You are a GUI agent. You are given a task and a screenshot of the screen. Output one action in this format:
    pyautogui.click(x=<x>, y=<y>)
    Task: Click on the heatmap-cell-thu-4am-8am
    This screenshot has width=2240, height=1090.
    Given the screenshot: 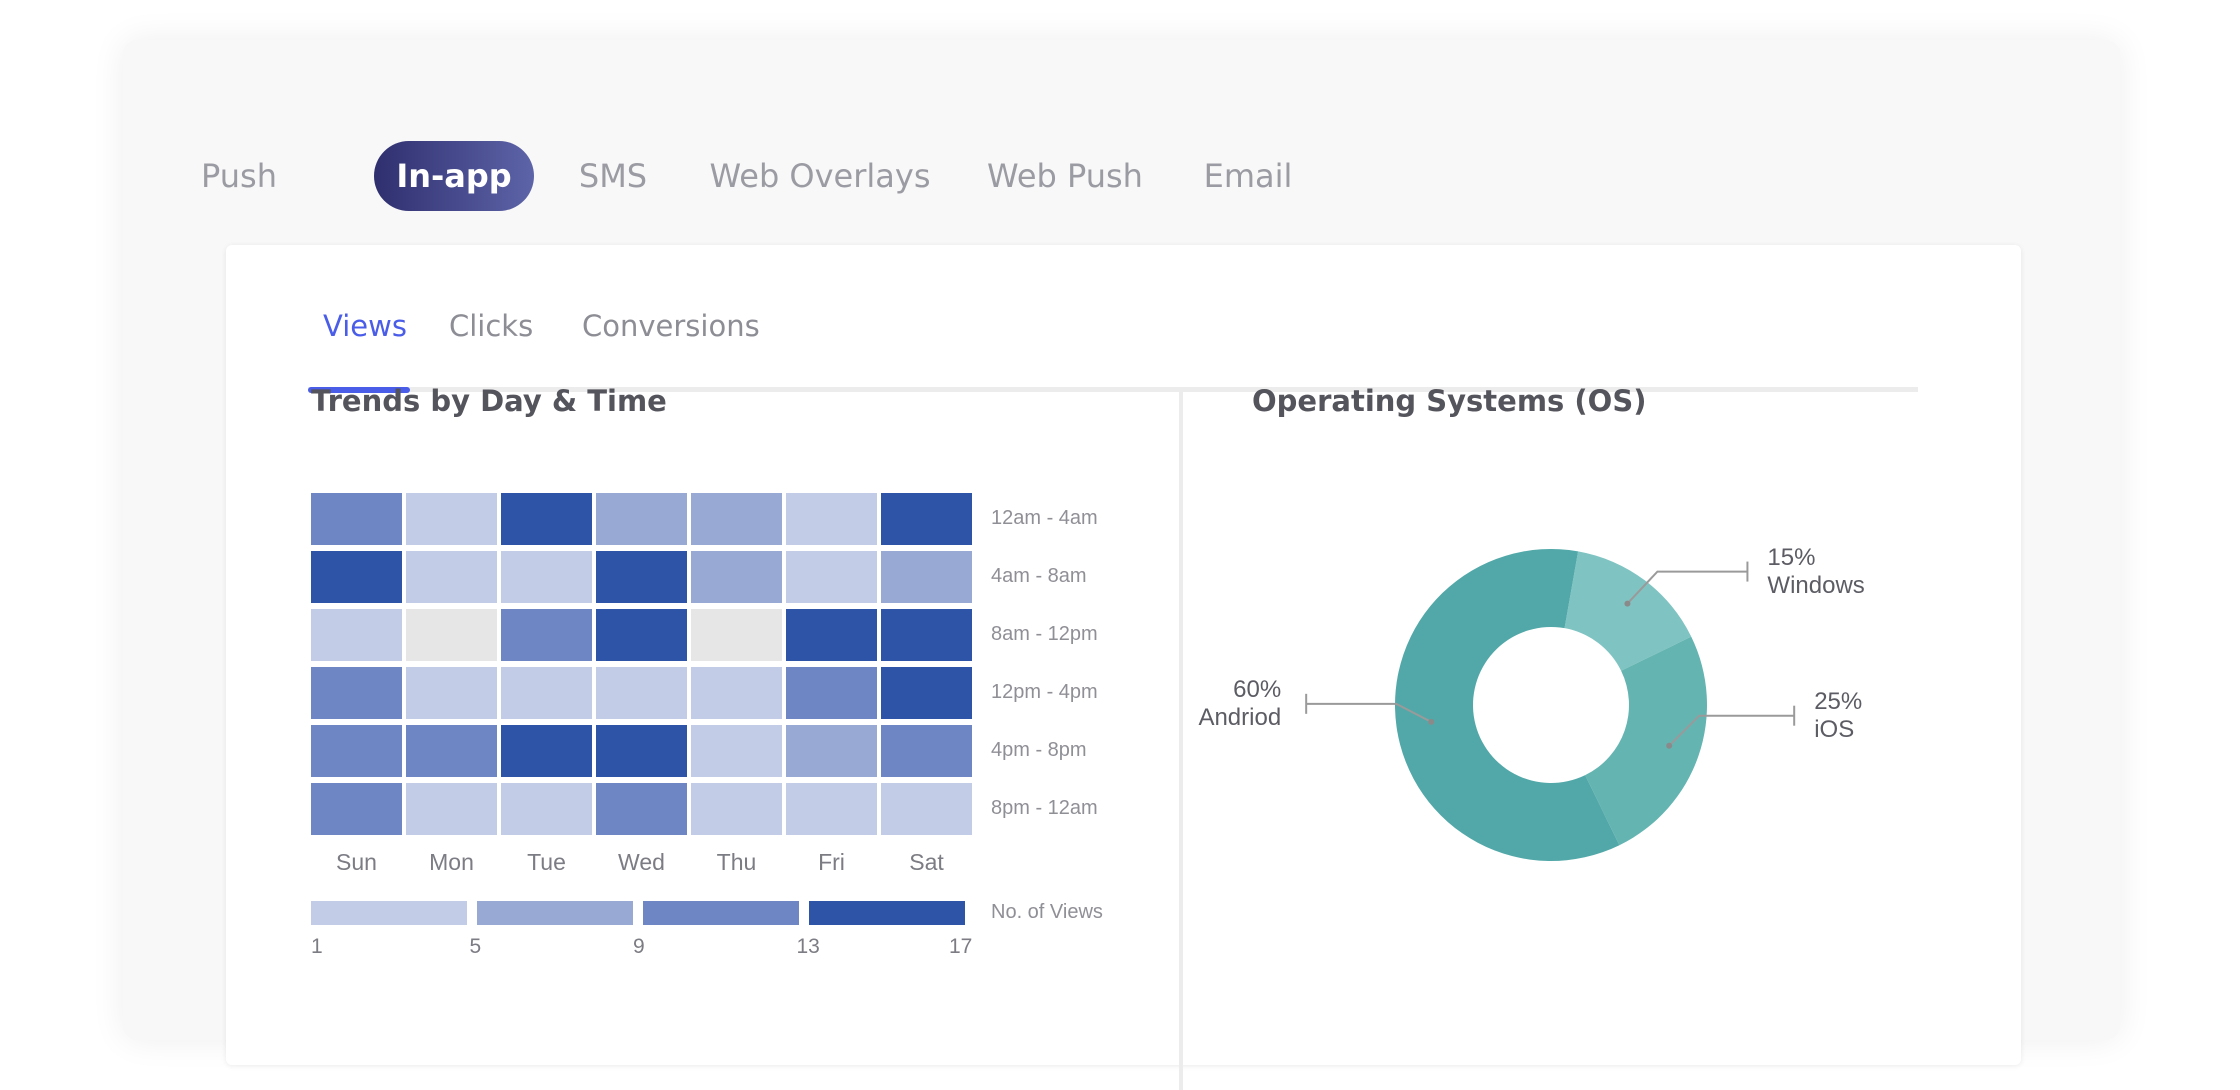 What is the action you would take?
    pyautogui.click(x=736, y=577)
    